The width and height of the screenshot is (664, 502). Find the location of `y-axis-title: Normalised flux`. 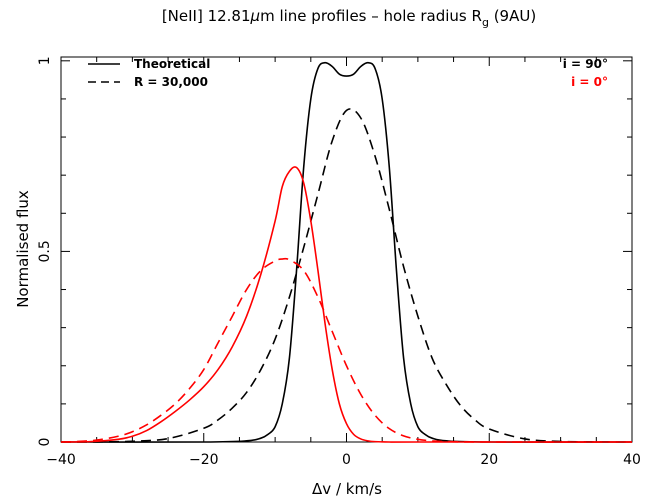

y-axis-title: Normalised flux is located at coordinates (23, 249).